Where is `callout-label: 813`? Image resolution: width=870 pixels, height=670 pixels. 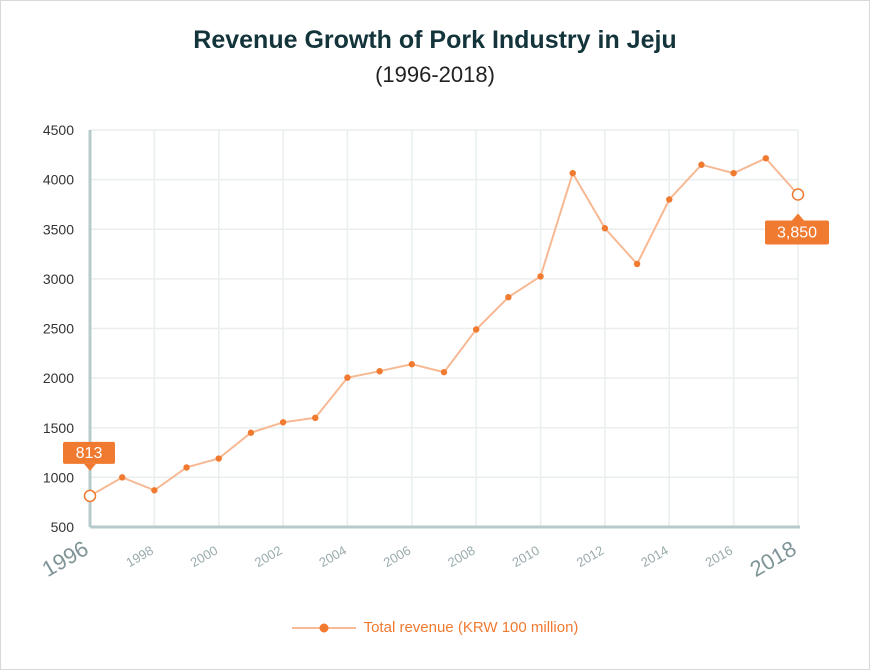 callout-label: 813 is located at coordinates (89, 453).